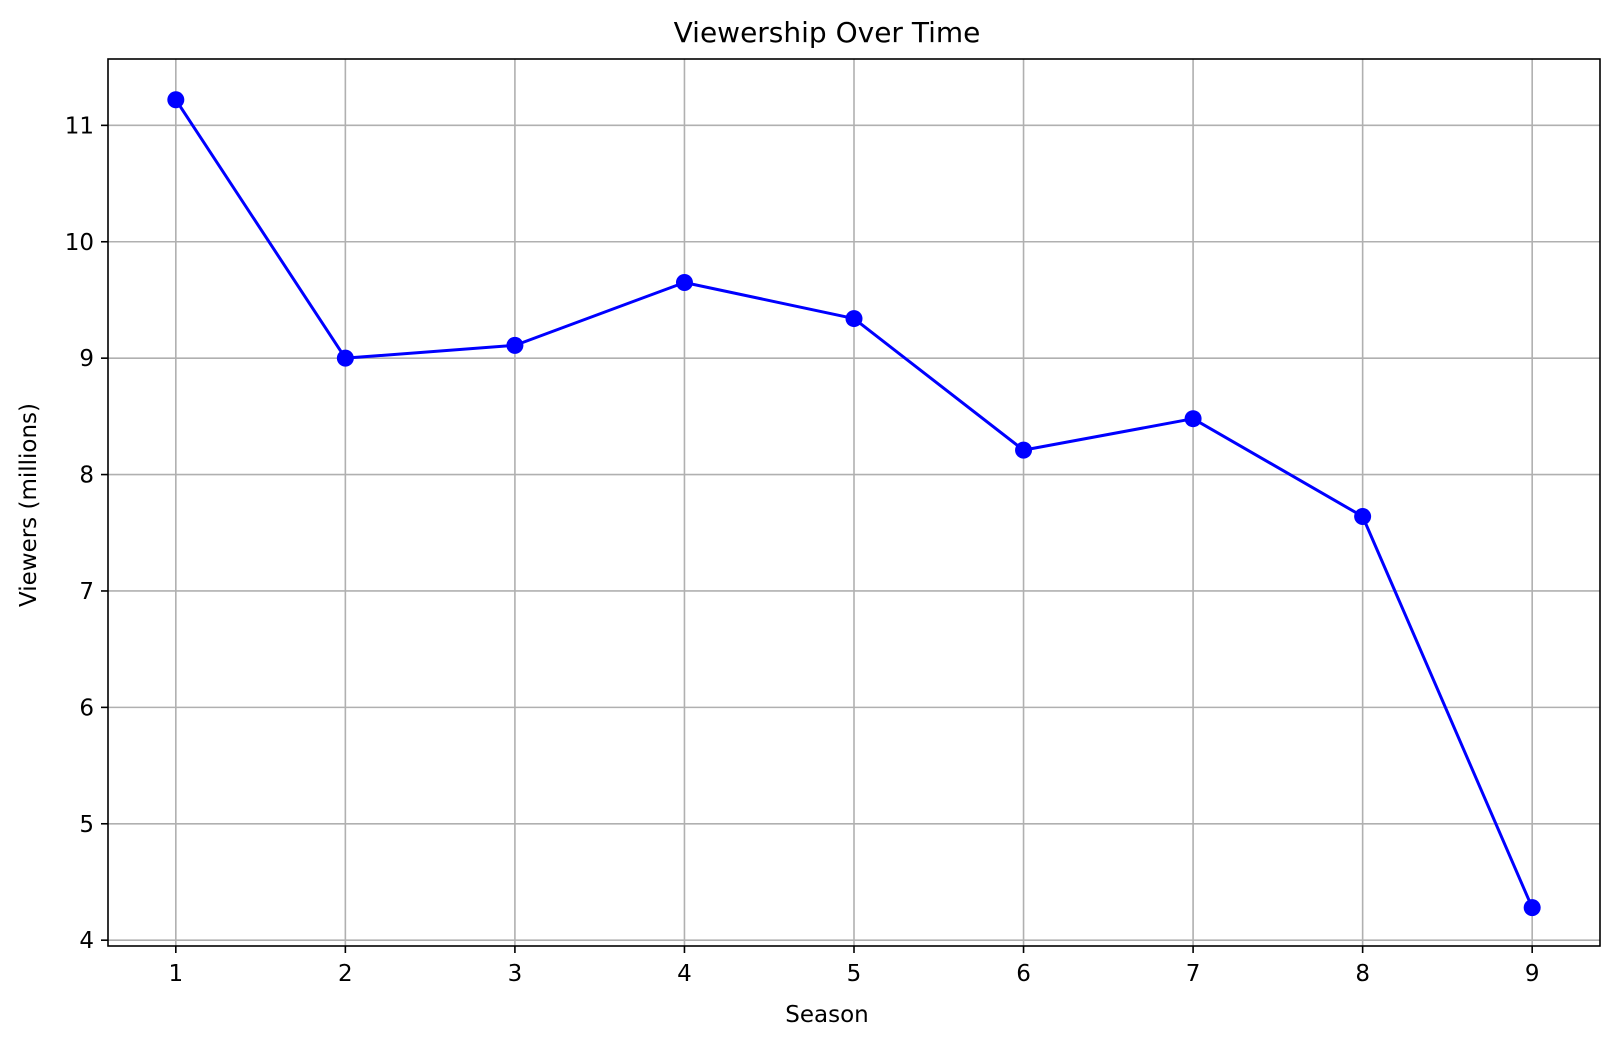  I want to click on x-tick-label: 8, so click(1362, 974).